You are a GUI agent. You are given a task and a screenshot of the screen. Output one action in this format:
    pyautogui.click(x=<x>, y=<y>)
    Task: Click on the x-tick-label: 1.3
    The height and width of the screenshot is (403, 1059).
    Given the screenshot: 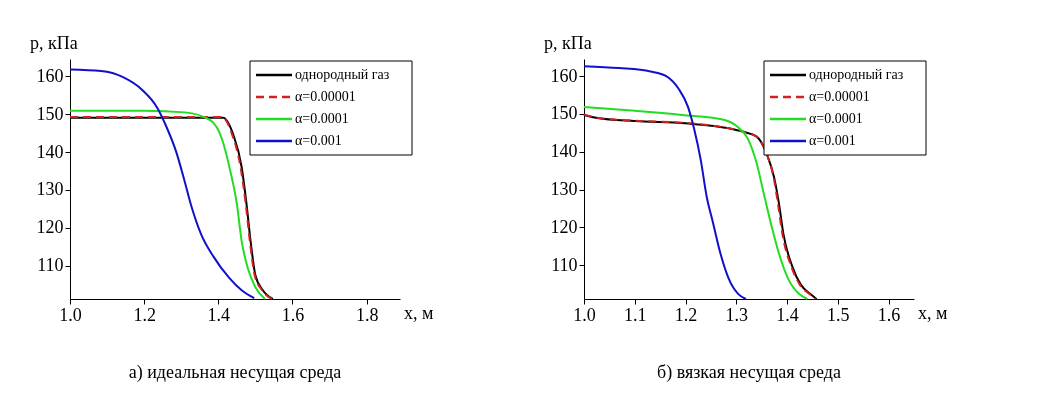 What is the action you would take?
    pyautogui.click(x=737, y=314)
    